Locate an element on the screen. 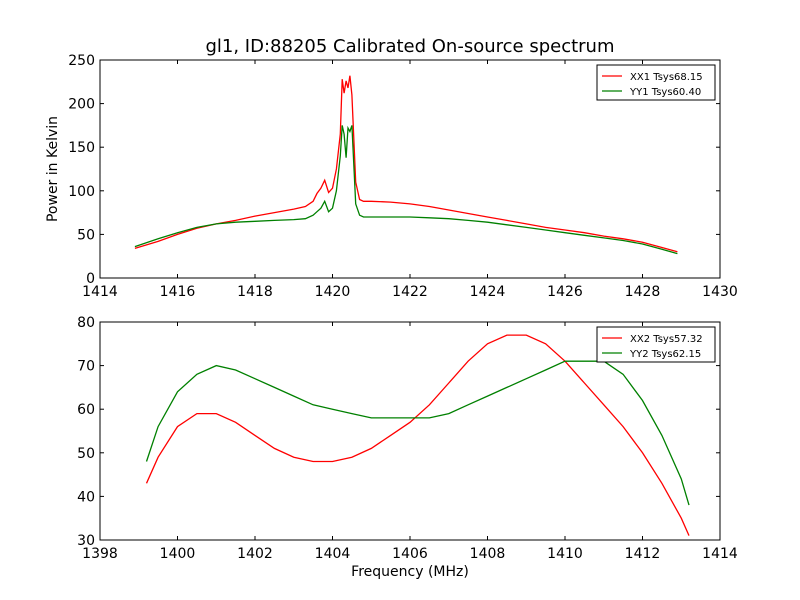  legend: XX2 Tsys57.32 YY2 Tsys62.15 is located at coordinates (656, 344).